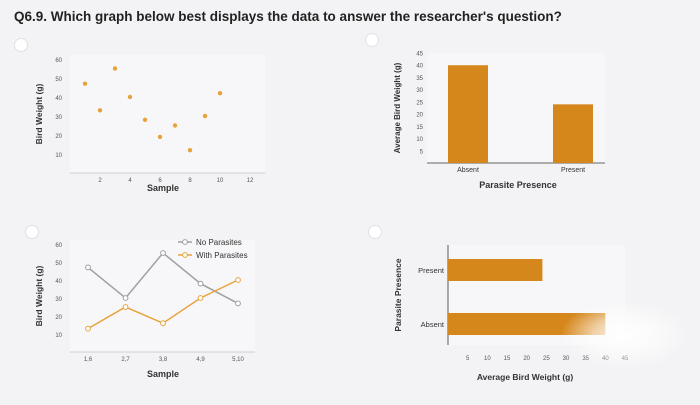 The height and width of the screenshot is (405, 700). Describe the element at coordinates (419, 79) in the screenshot. I see `y-tick-label: 35` at that location.